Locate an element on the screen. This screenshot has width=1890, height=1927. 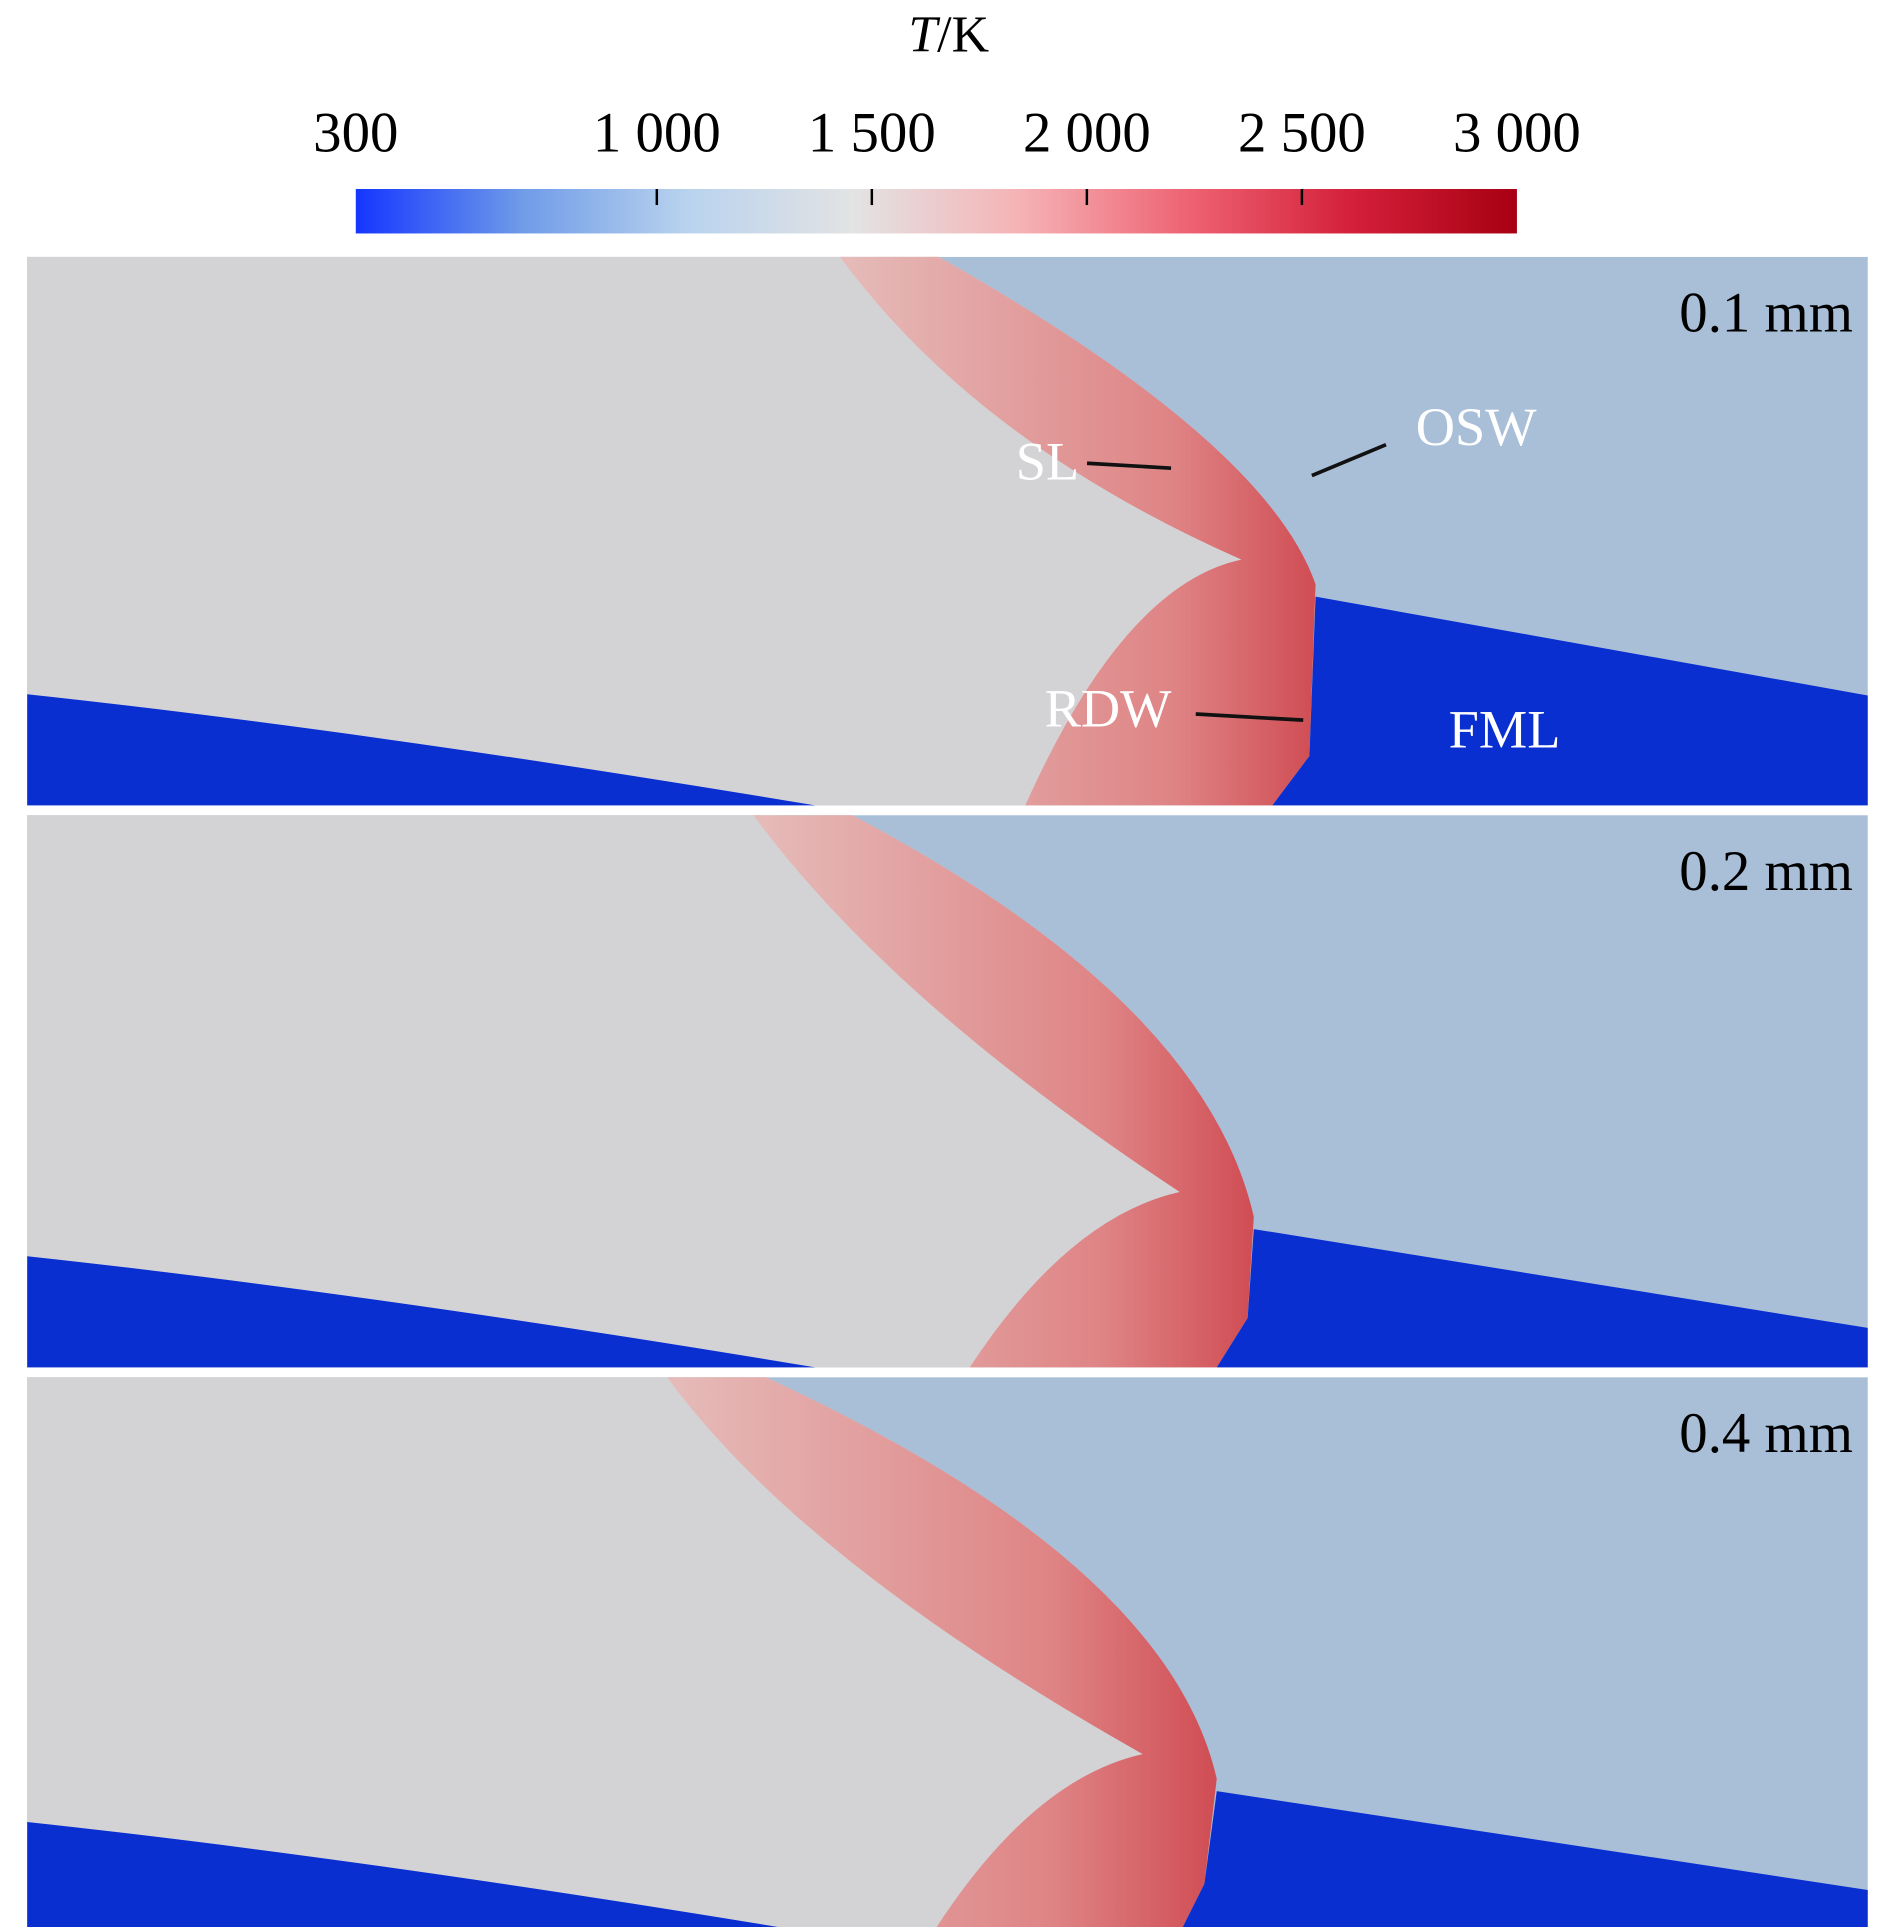
panel-label: 0.4 mm is located at coordinates (1766, 1433).